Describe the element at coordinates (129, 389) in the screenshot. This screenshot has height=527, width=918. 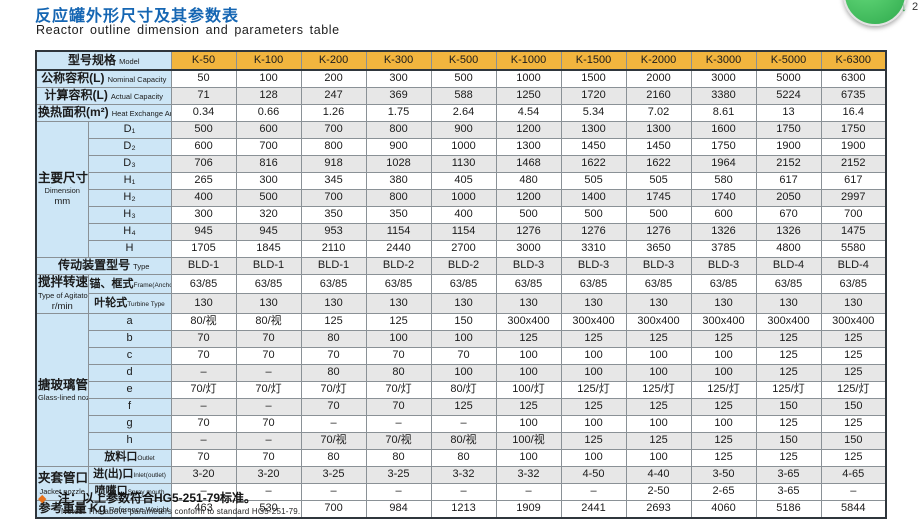
I see `label-text: e` at that location.